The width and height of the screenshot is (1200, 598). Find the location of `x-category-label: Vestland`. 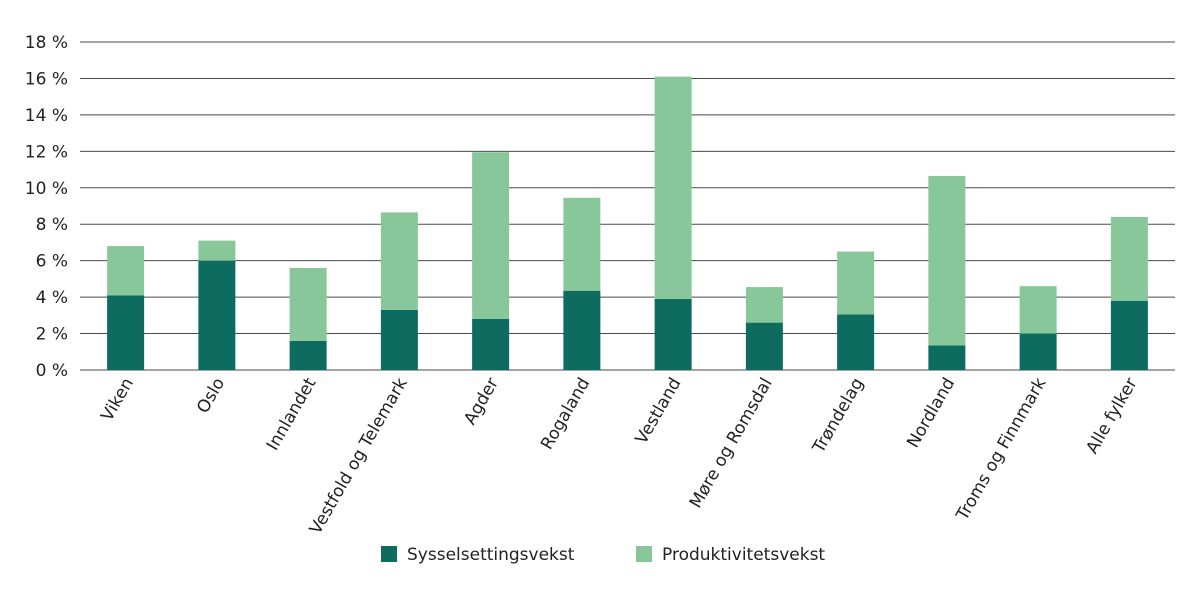

x-category-label: Vestland is located at coordinates (659, 411).